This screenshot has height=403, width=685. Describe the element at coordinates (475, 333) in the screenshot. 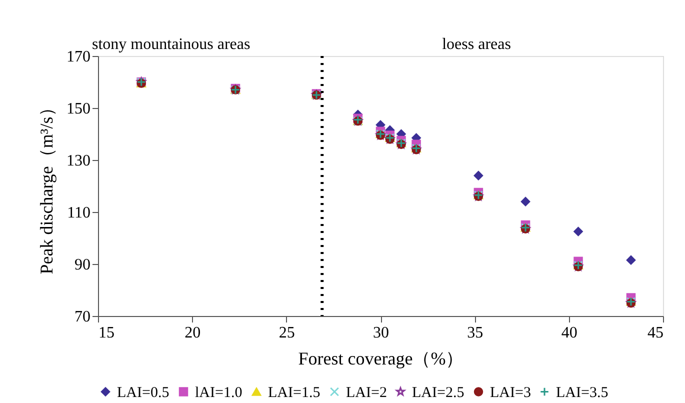

I see `x-tick-label: 35` at that location.